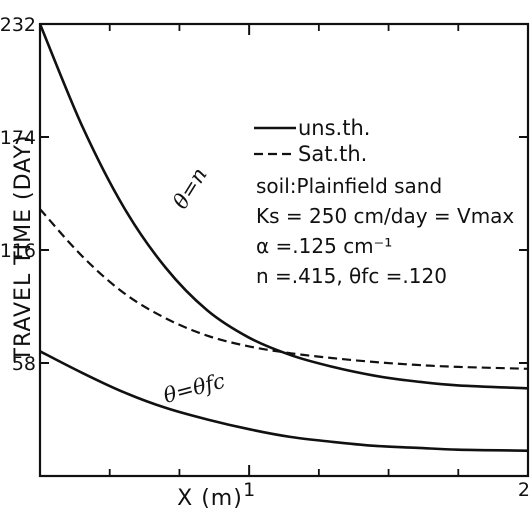 The image size is (532, 513). What do you see at coordinates (18, 138) in the screenshot?
I see `y-tick-label-2: 174` at bounding box center [18, 138].